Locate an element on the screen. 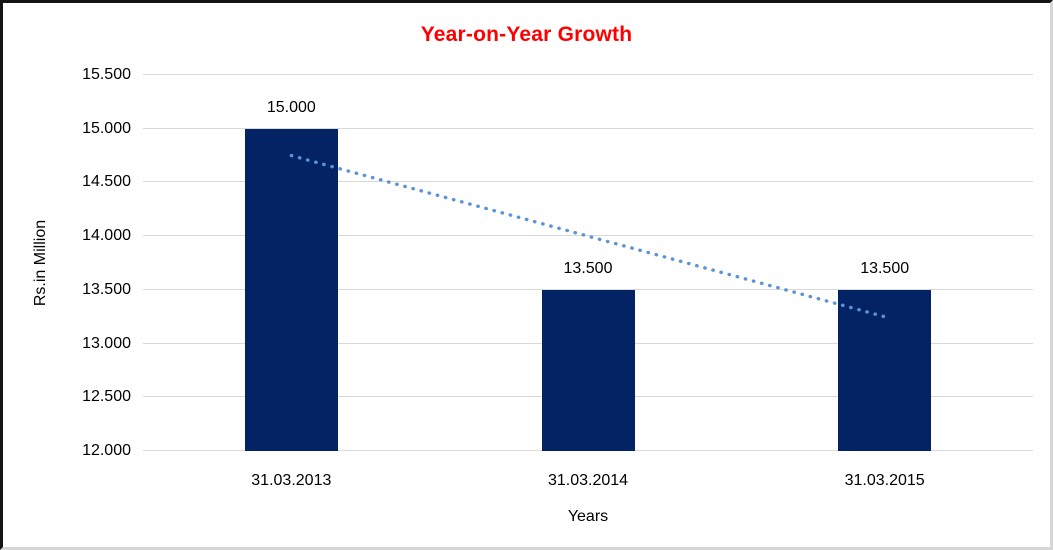 The height and width of the screenshot is (550, 1053). x-axis-title: Years is located at coordinates (588, 516).